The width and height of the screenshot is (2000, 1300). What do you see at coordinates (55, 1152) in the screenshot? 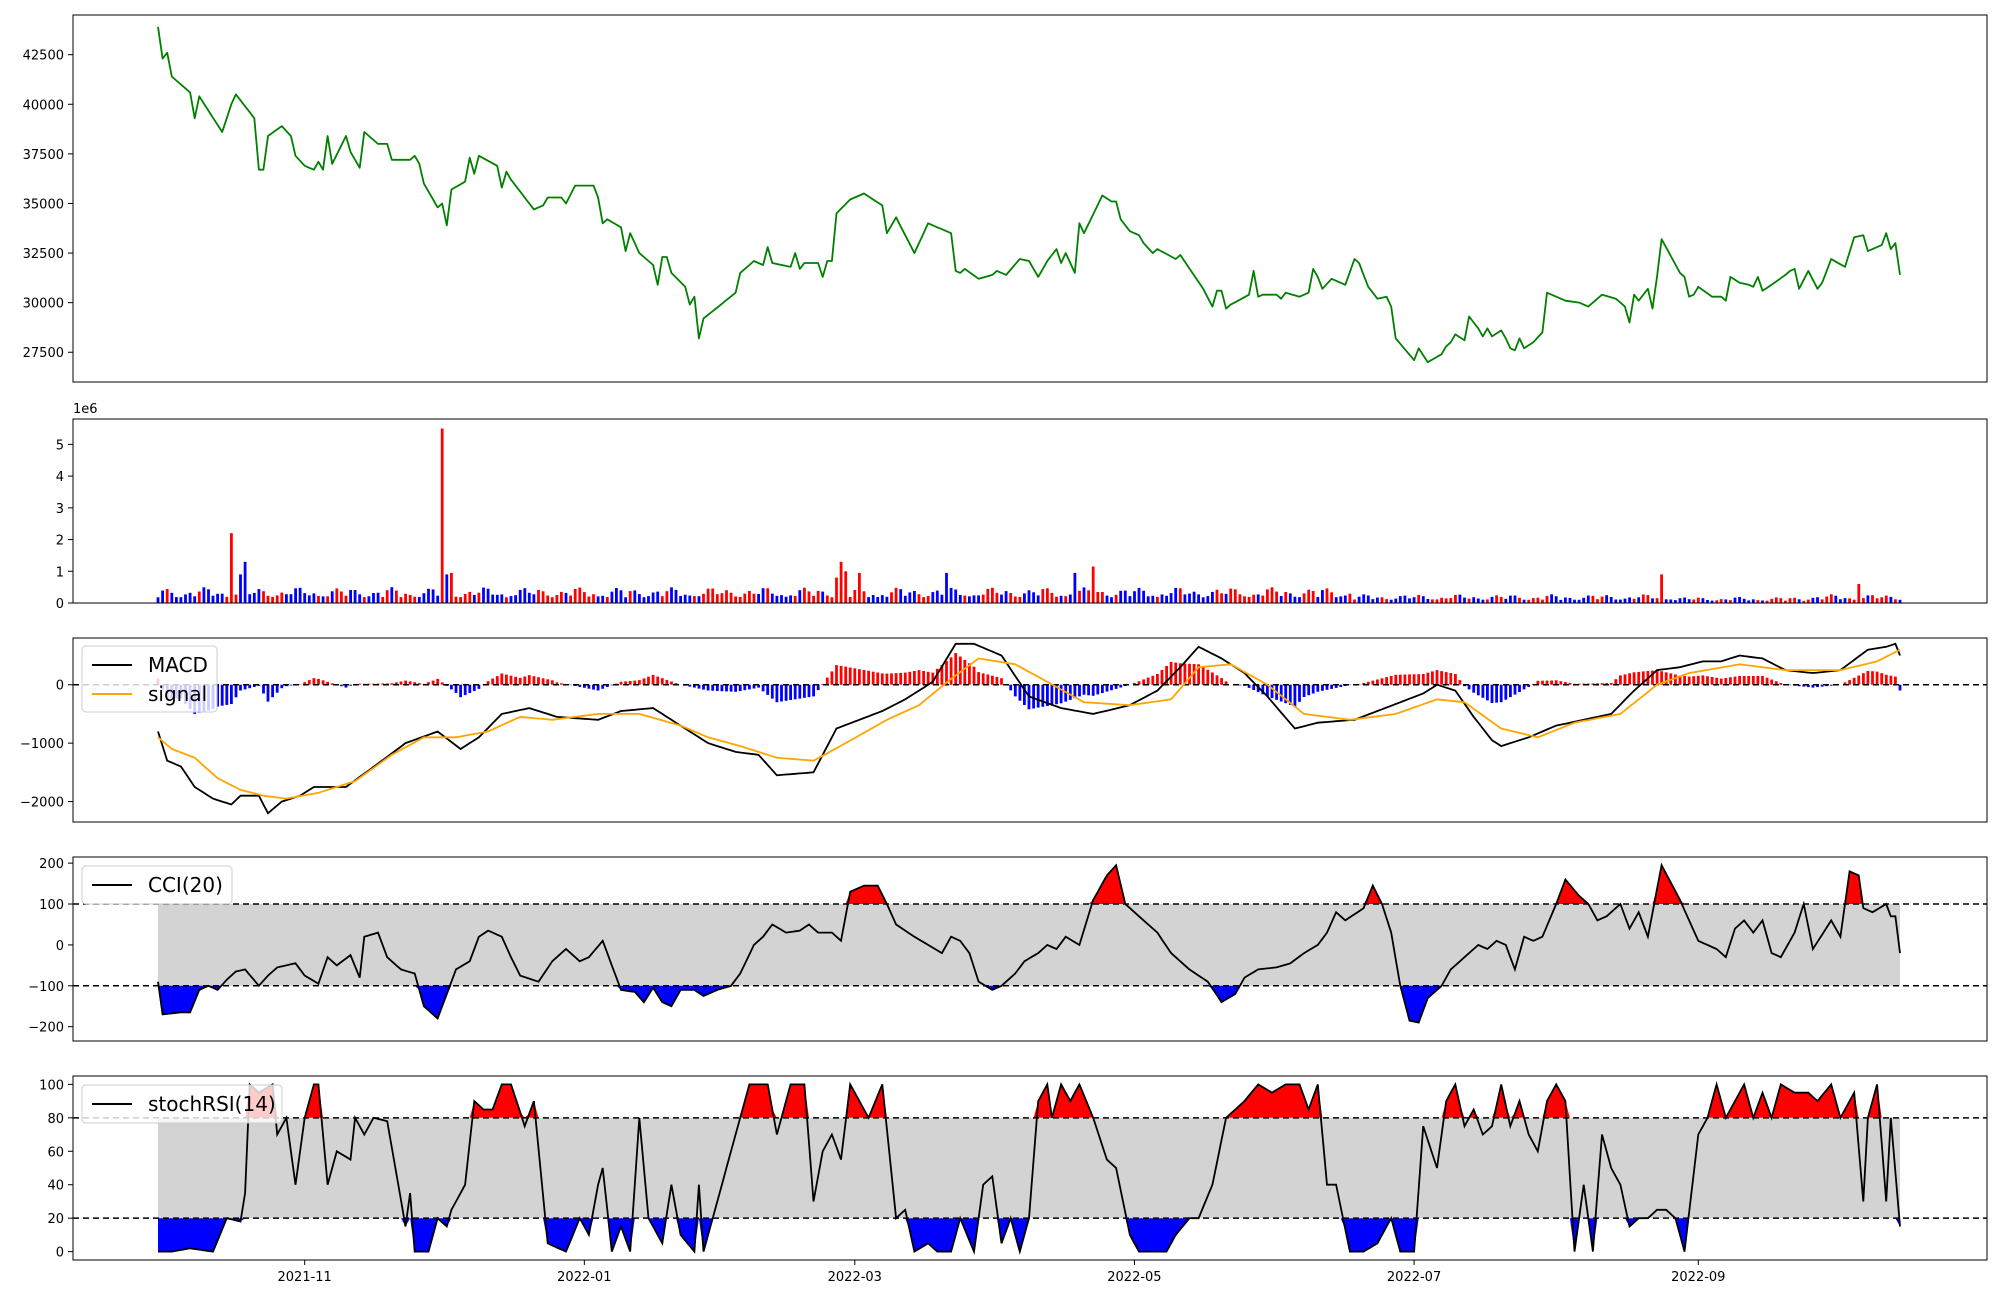
I see `stochrsi-y-tick-label: 60` at bounding box center [55, 1152].